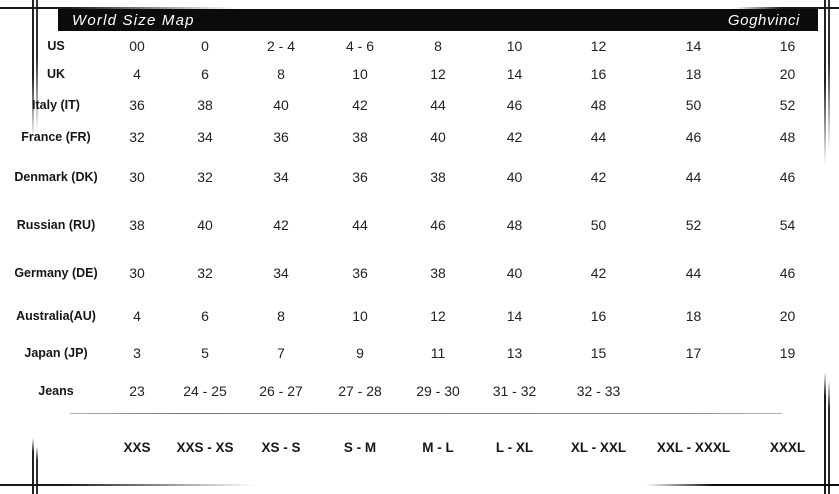  Describe the element at coordinates (693, 353) in the screenshot. I see `size-cell: 17` at that location.